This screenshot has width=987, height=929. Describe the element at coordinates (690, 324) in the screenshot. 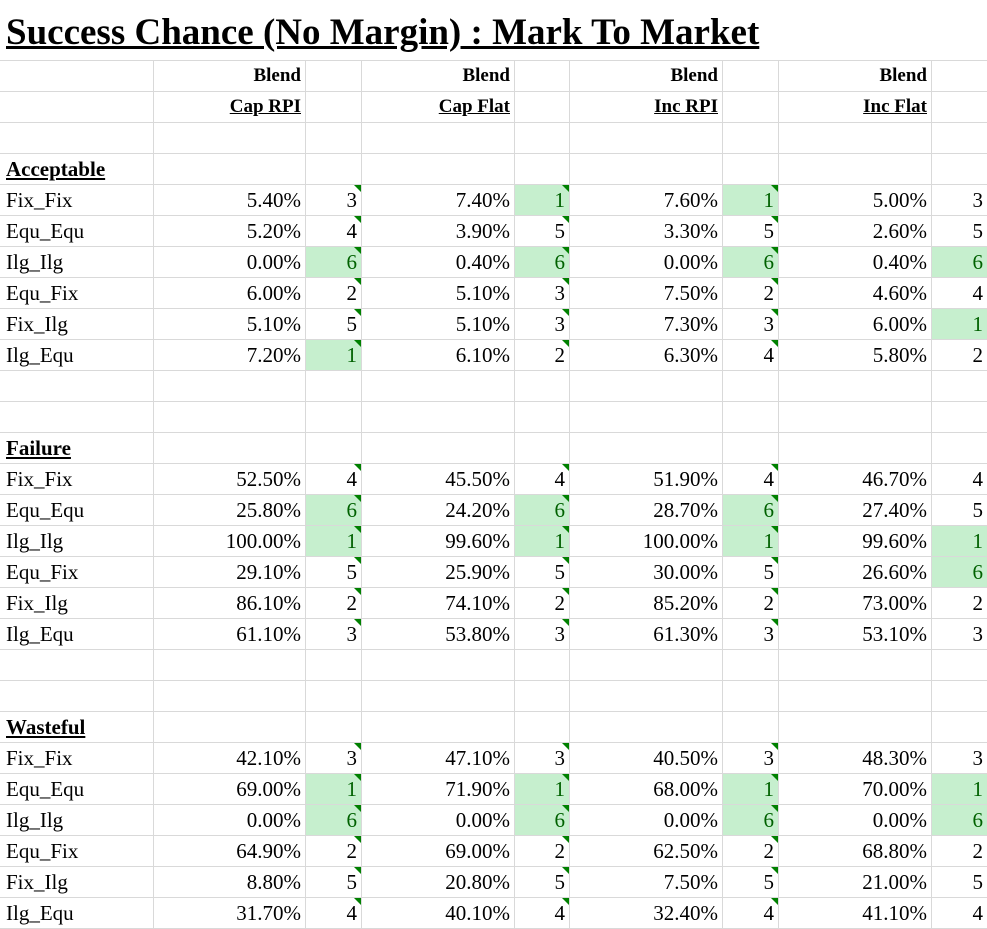

I see `percentage-value: 7.30%` at that location.